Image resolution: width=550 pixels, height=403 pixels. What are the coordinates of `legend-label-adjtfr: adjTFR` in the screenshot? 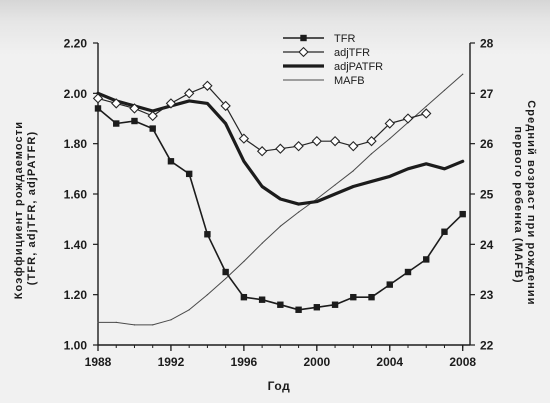 It's located at (352, 53).